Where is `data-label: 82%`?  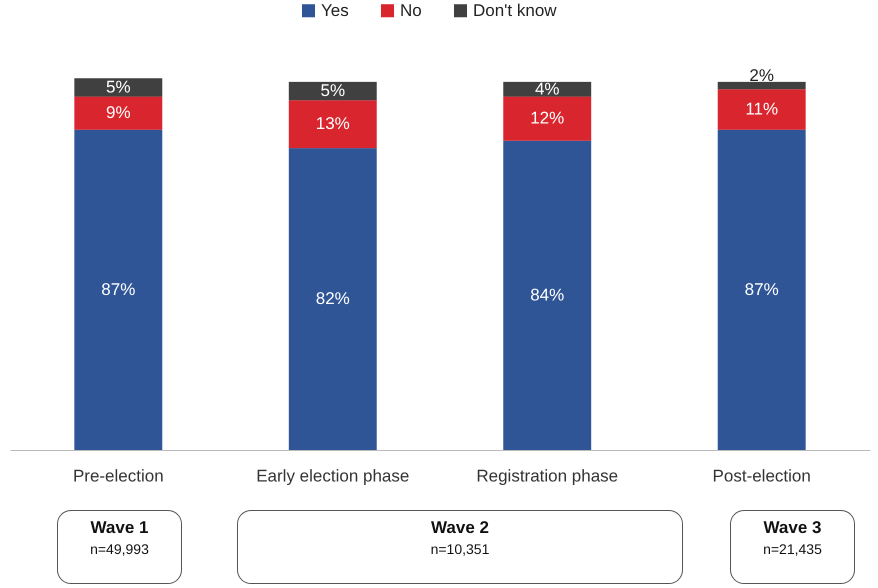 data-label: 82% is located at coordinates (333, 298).